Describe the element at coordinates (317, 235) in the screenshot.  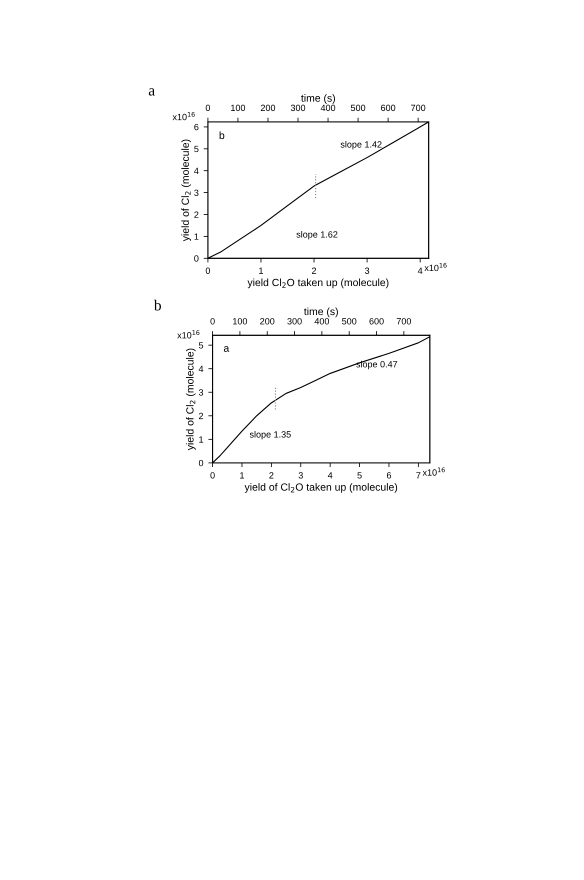
I see `annotation: slope 1.62` at that location.